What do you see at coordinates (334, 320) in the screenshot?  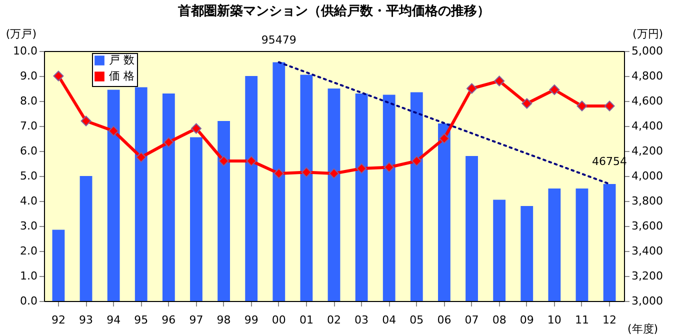 I see `x-tick-label: 02` at bounding box center [334, 320].